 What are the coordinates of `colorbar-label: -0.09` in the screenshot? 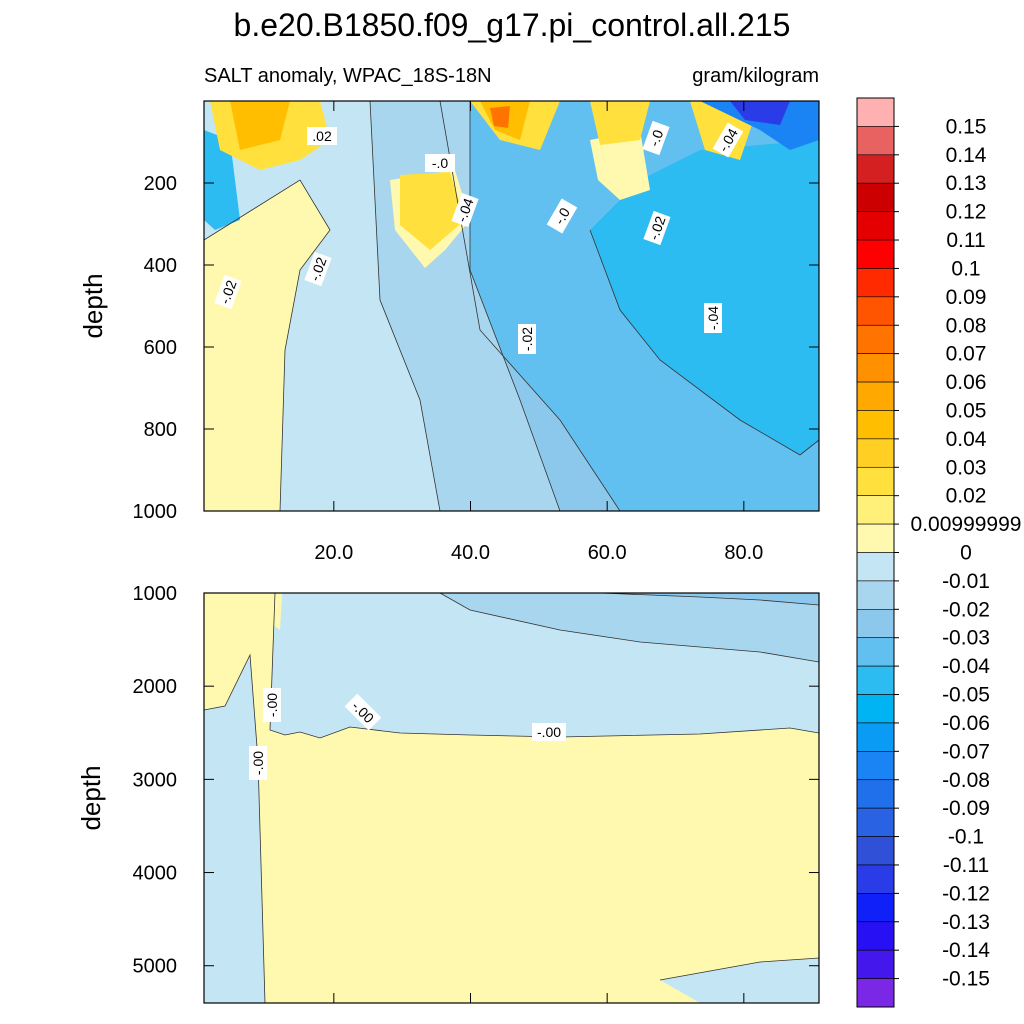 It's located at (966, 808).